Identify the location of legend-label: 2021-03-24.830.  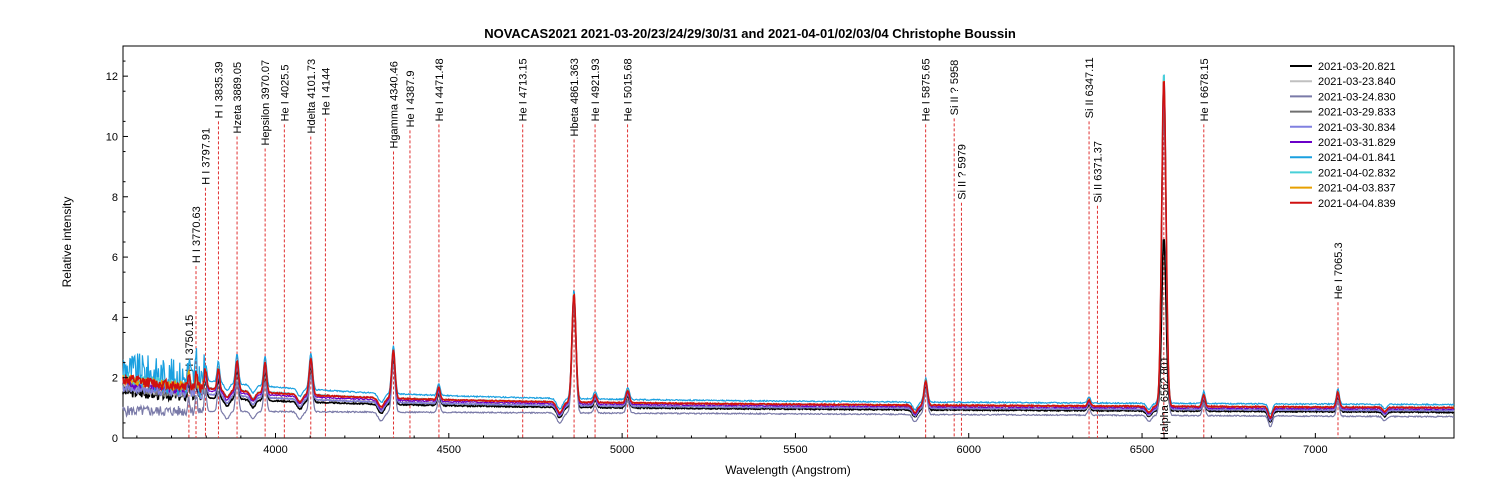
(1357, 97).